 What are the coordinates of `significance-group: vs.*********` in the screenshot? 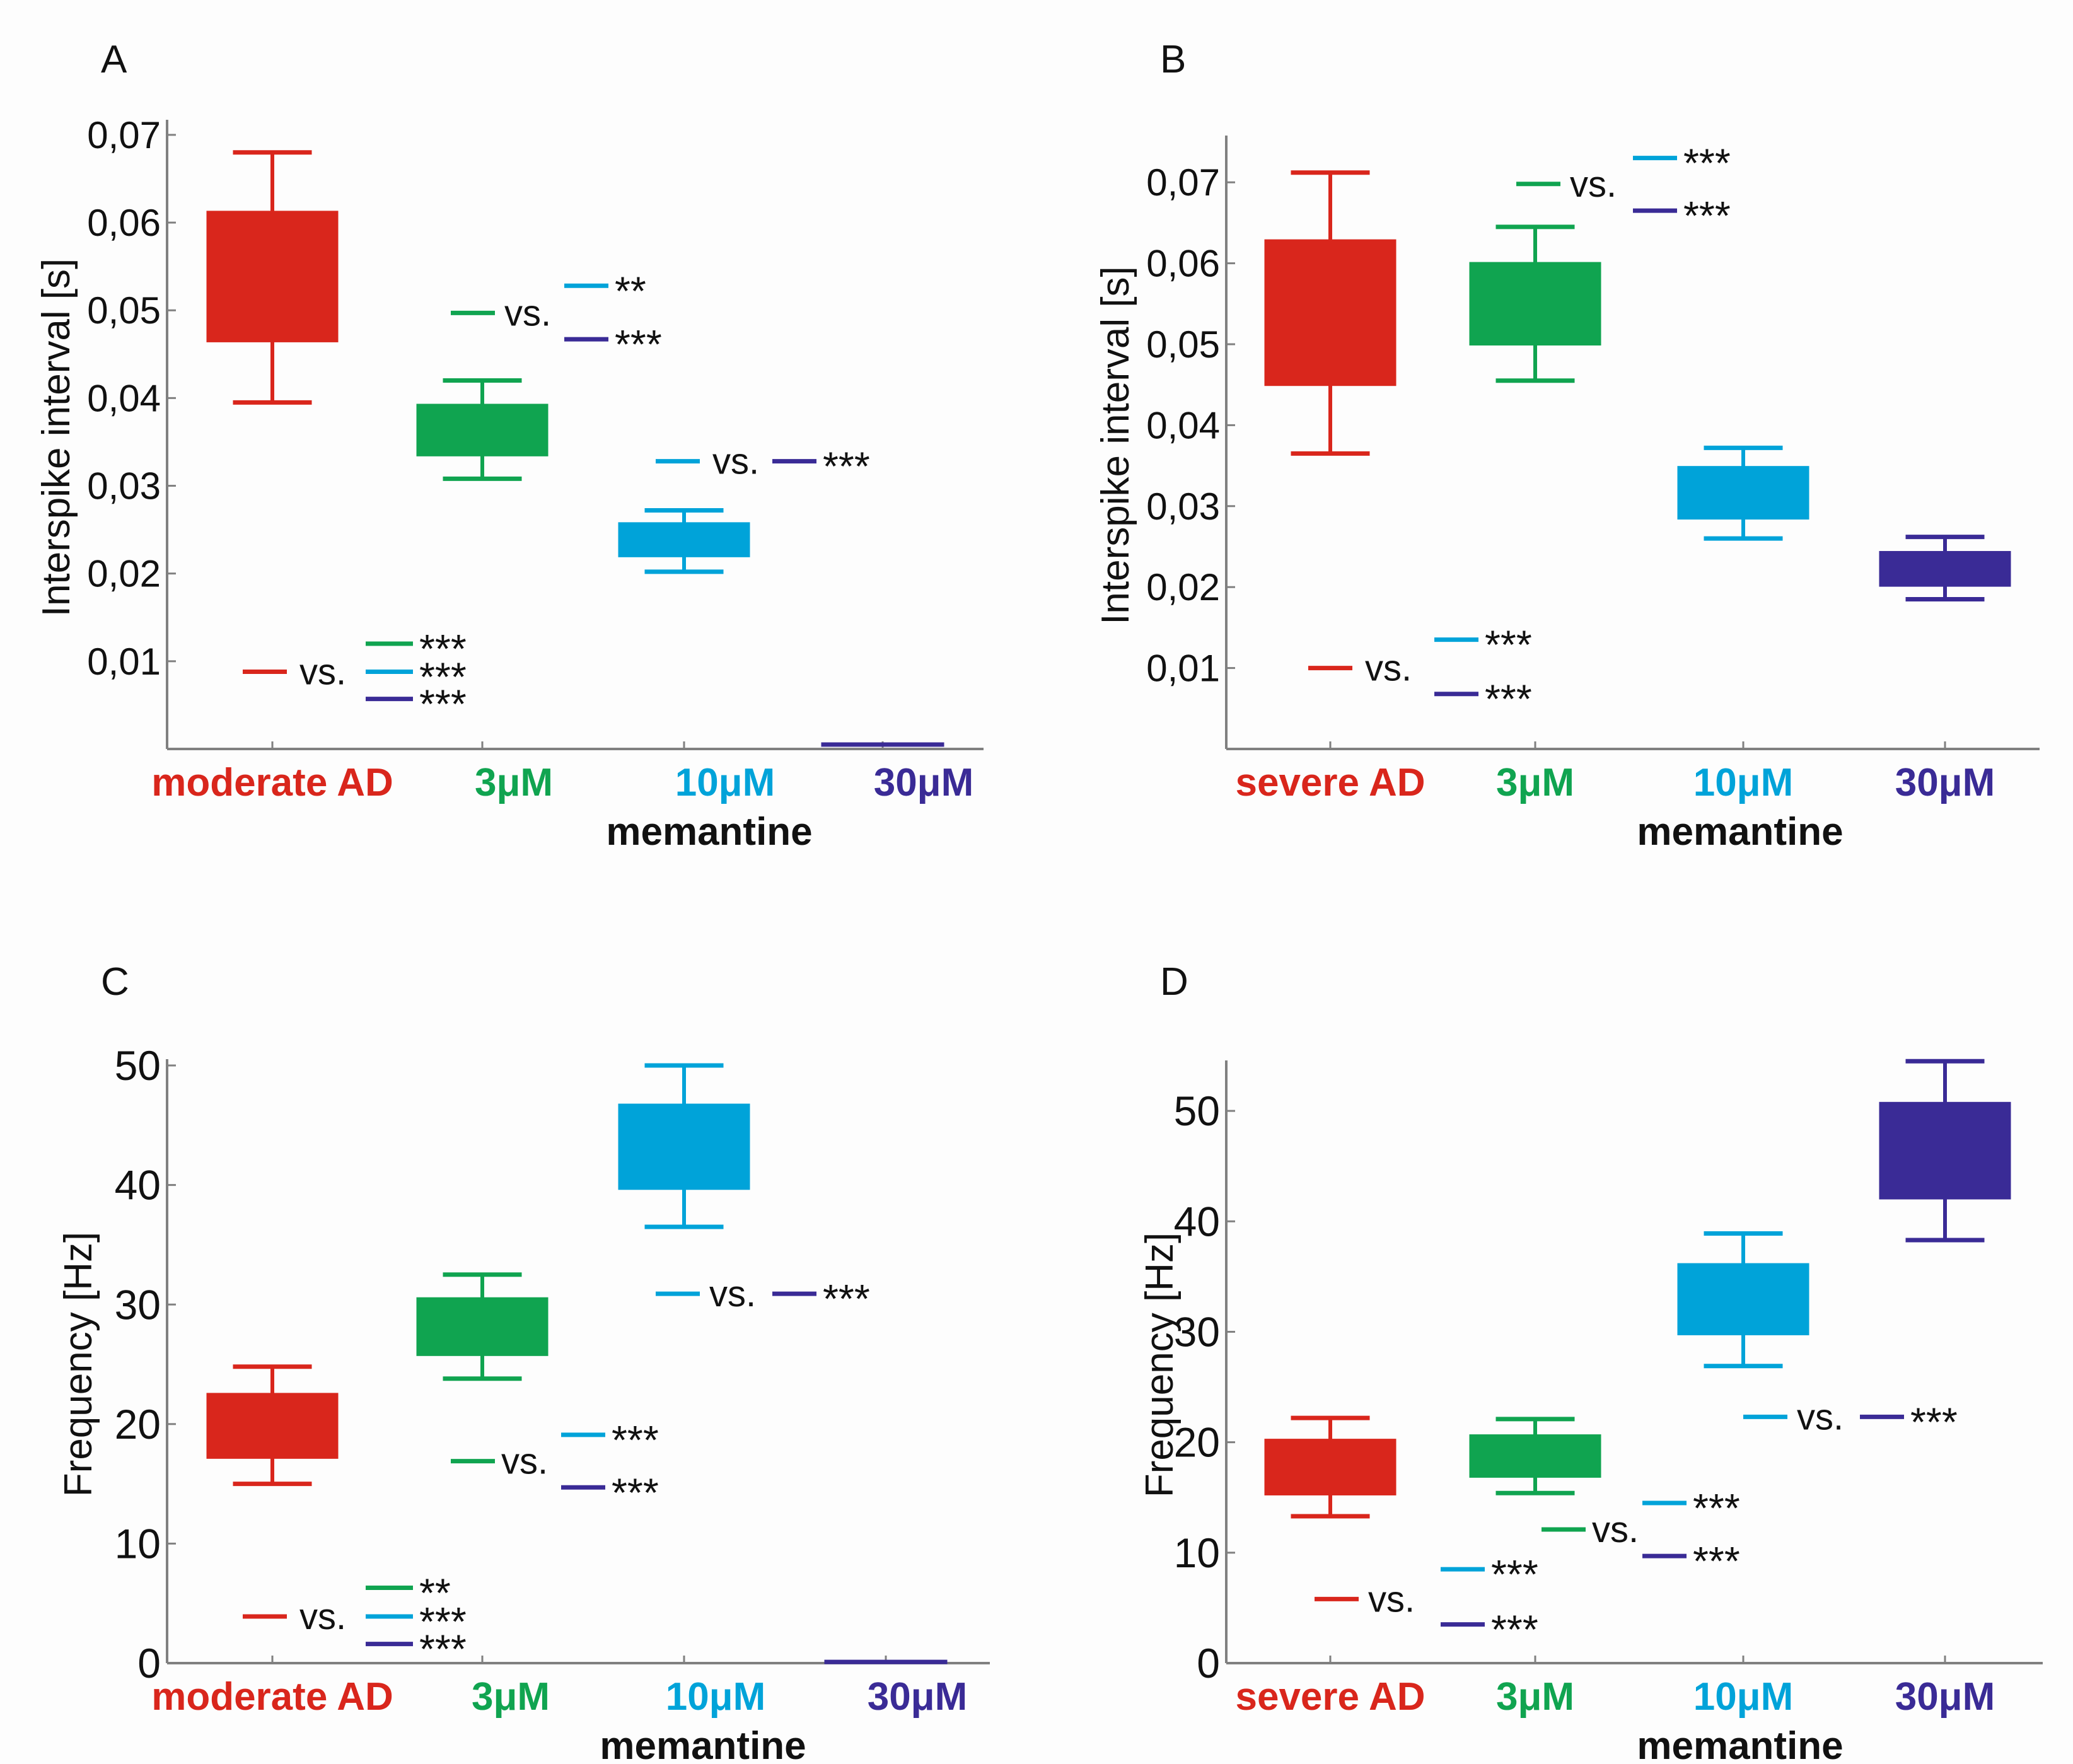 It's located at (355, 676).